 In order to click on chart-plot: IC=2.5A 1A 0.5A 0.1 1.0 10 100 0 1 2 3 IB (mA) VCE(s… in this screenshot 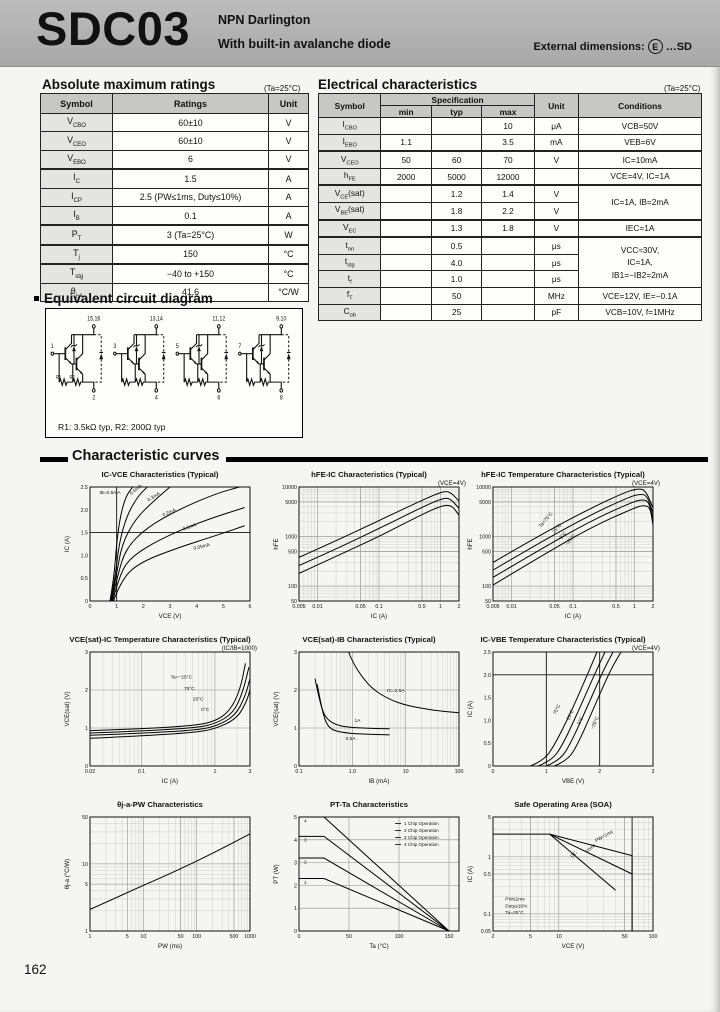, I will do `click(368, 717)`.